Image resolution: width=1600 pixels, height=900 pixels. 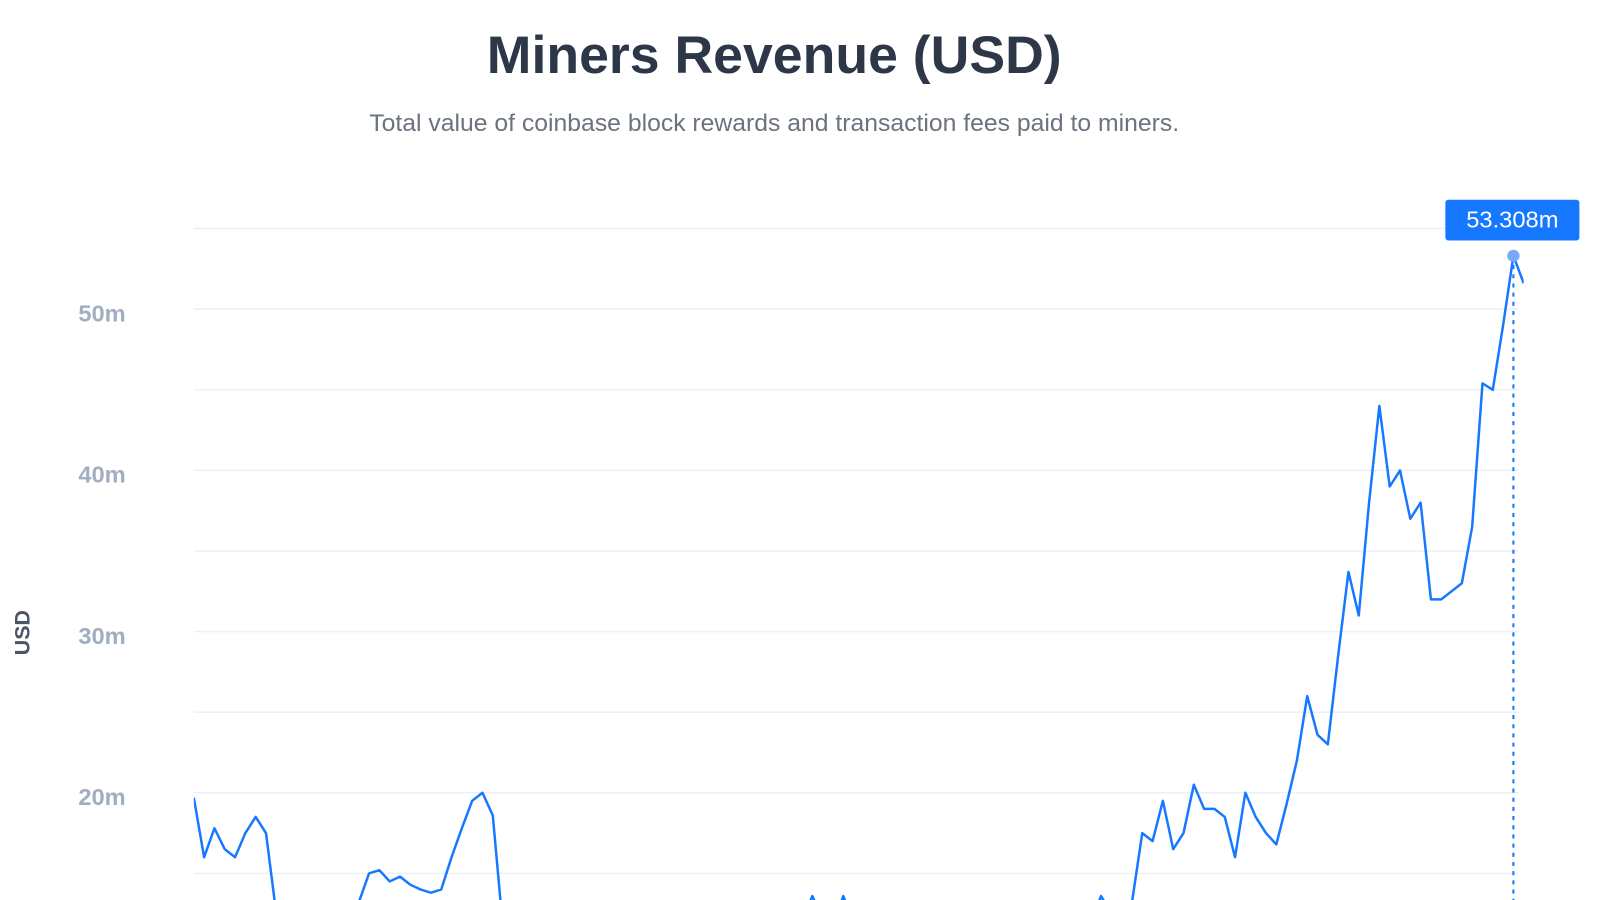 I want to click on tooltip-label: 53.308m, so click(x=1512, y=219).